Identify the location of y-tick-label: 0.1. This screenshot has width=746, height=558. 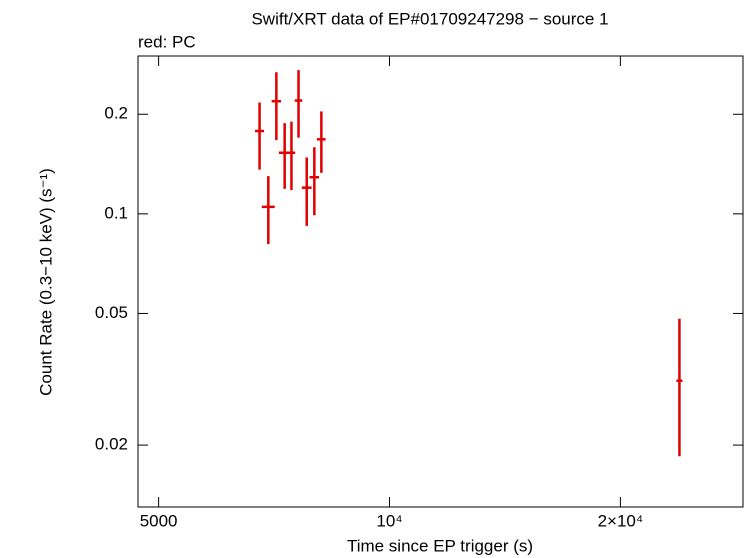
(116, 212).